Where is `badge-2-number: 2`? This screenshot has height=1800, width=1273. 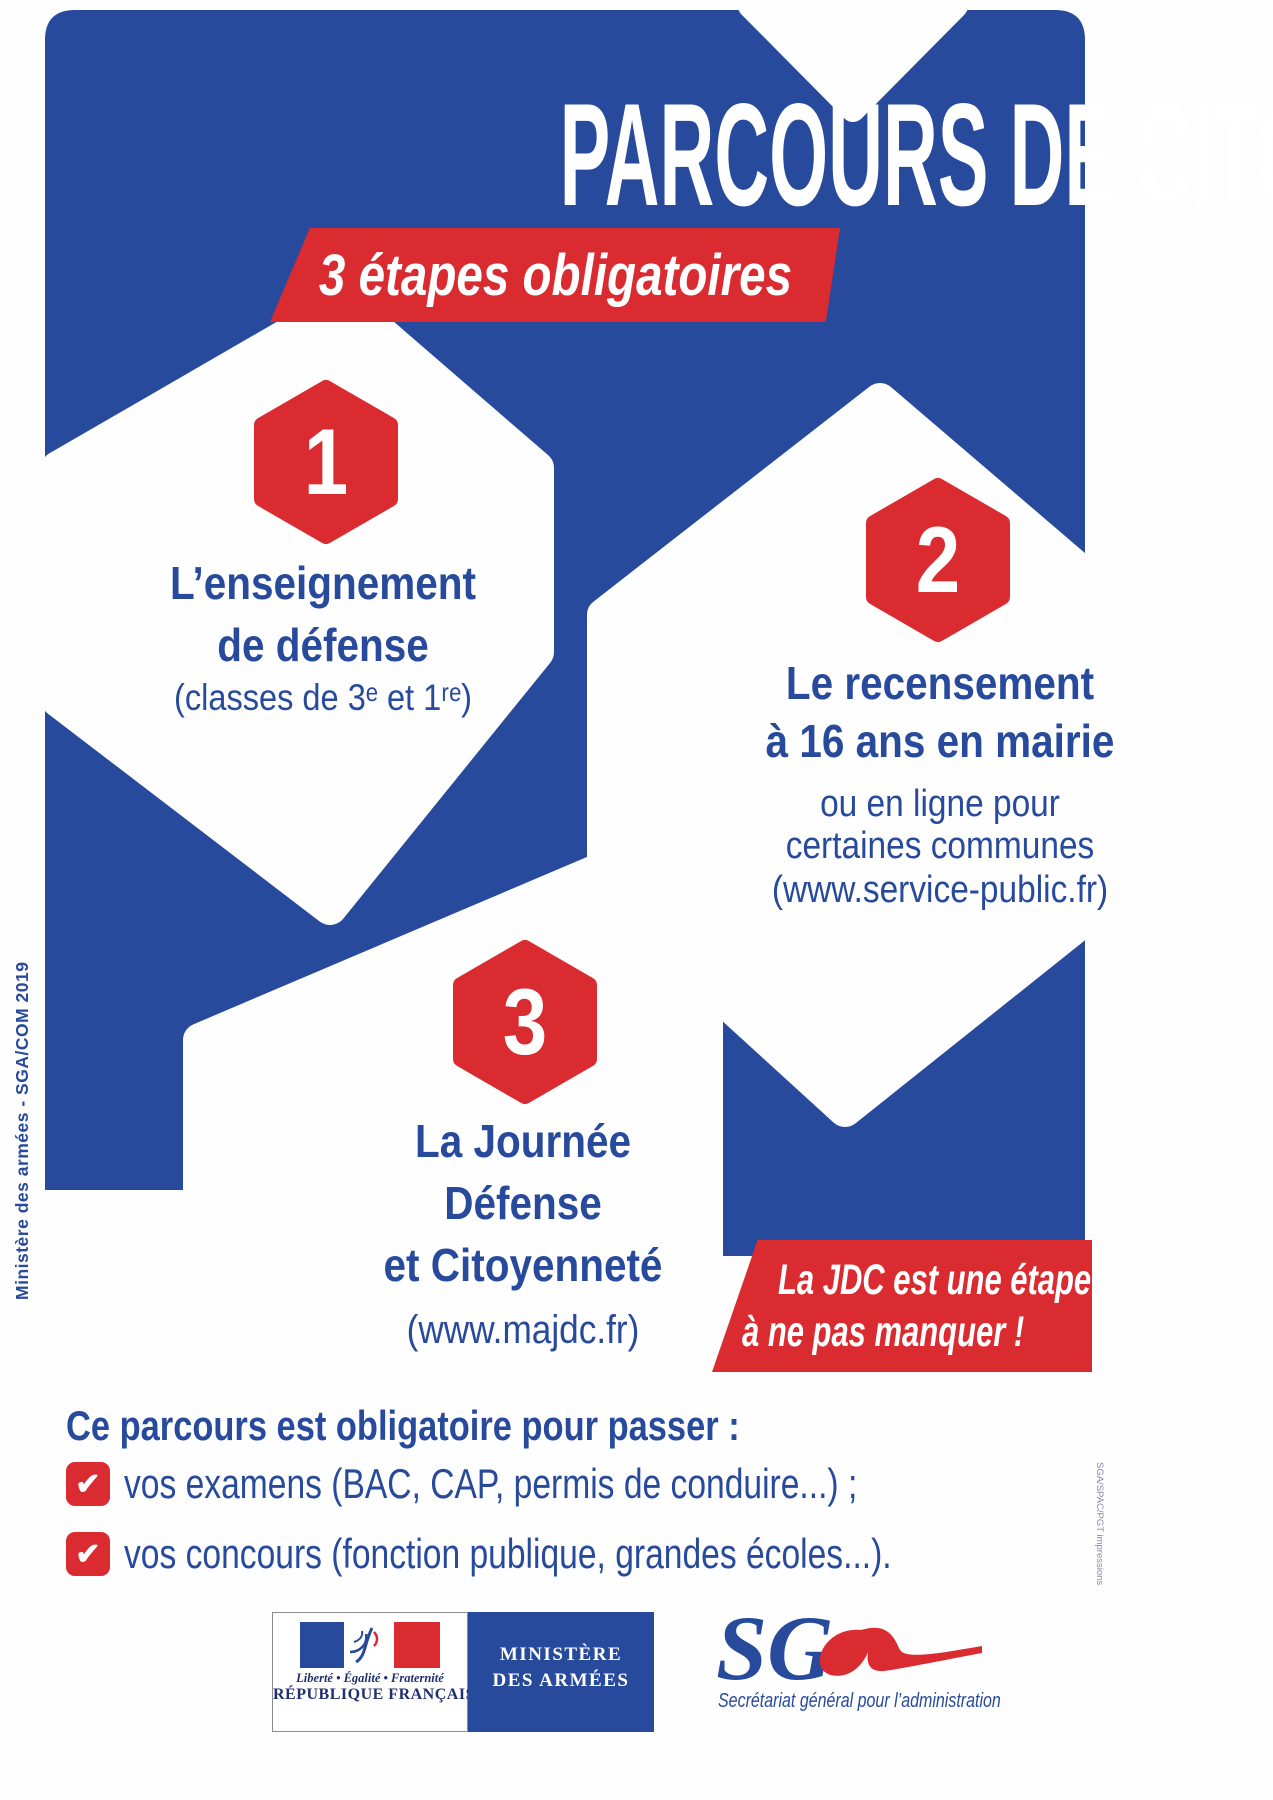
badge-2-number: 2 is located at coordinates (938, 559).